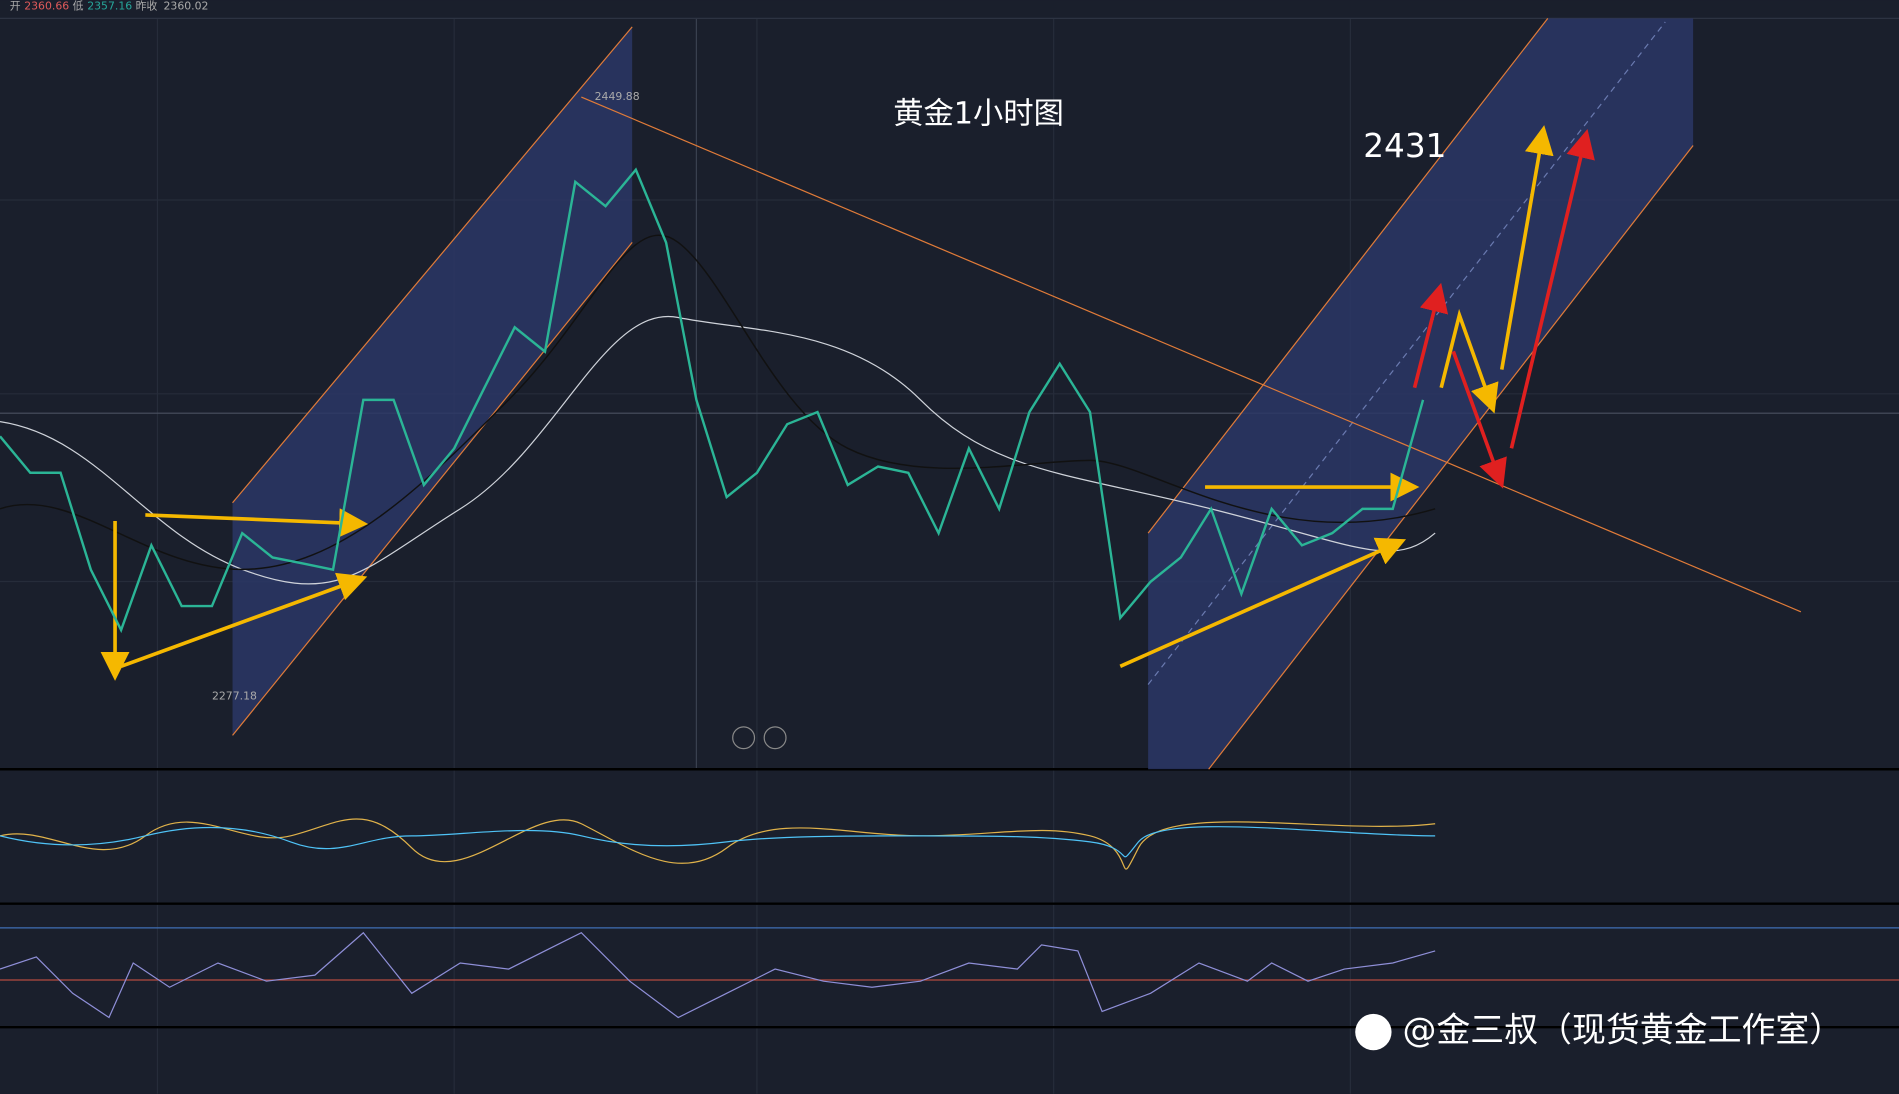 This screenshot has height=1094, width=1899. What do you see at coordinates (78, 6) in the screenshot?
I see `header-low-label: 低` at bounding box center [78, 6].